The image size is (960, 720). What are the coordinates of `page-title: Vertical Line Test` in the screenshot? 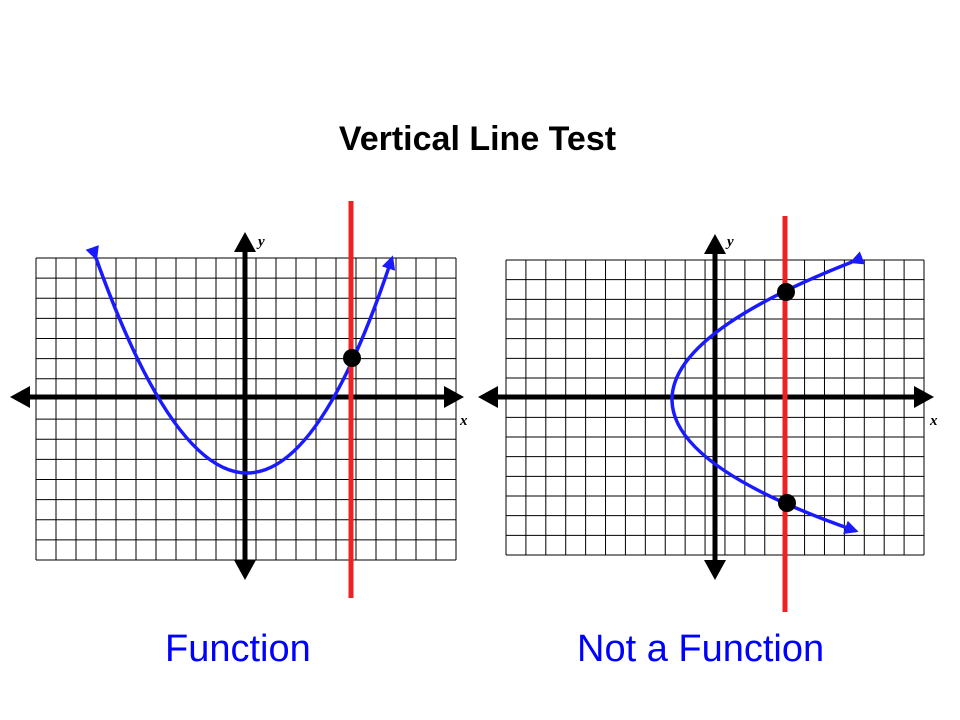 It's located at (477, 139).